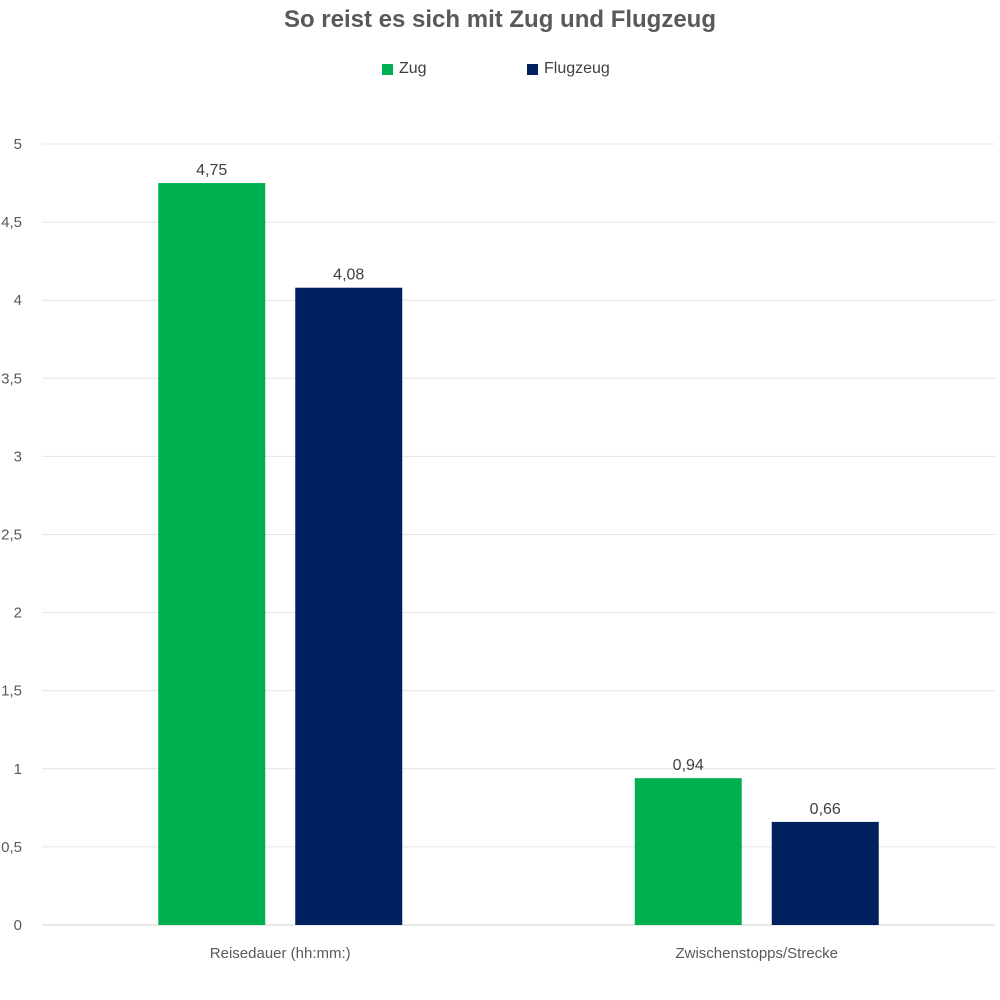 This screenshot has width=1000, height=1000. Describe the element at coordinates (348, 275) in the screenshot. I see `data-label: 4,08` at that location.